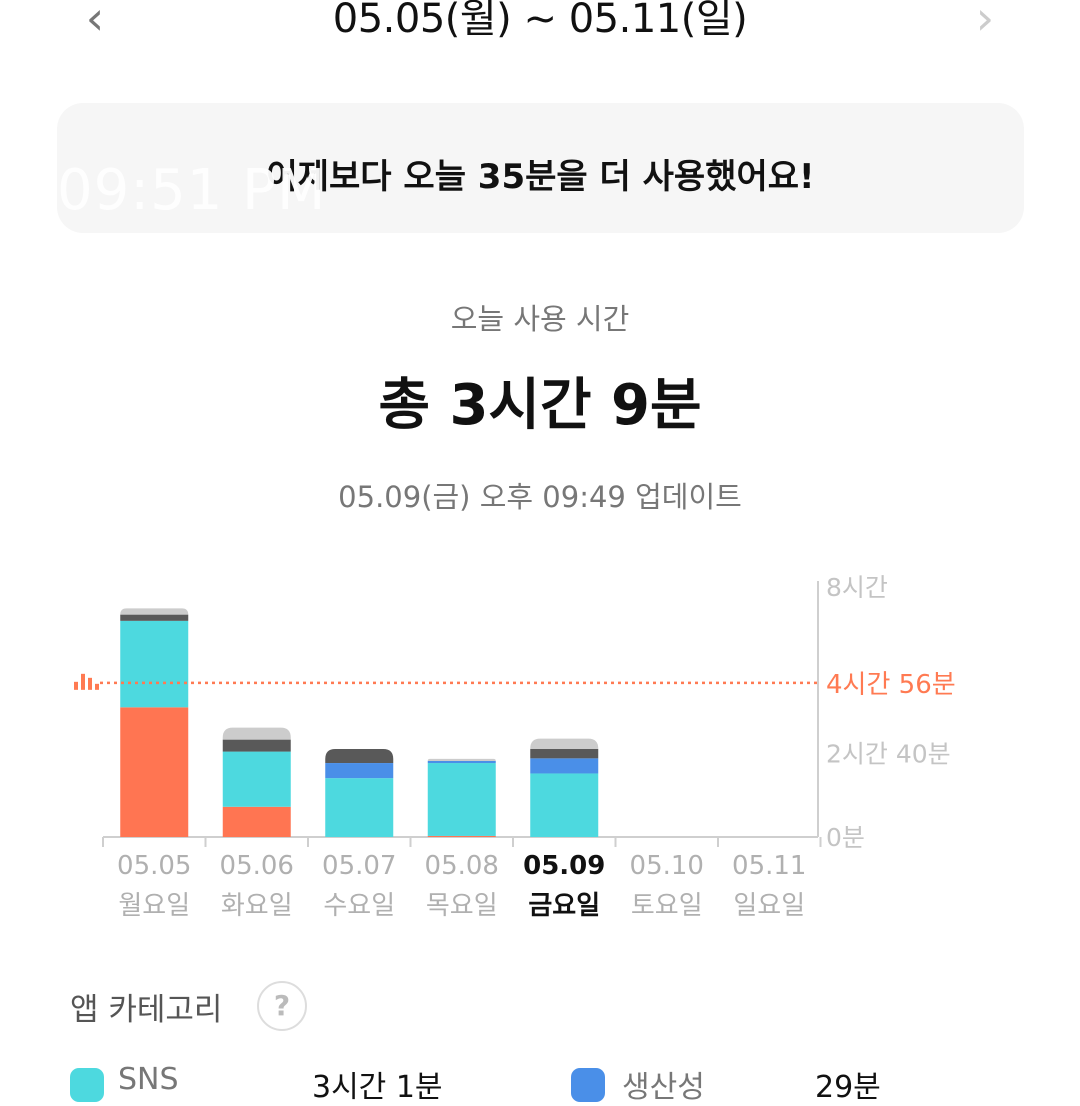 The width and height of the screenshot is (1080, 1106). I want to click on x-date-label: 05.05, so click(154, 866).